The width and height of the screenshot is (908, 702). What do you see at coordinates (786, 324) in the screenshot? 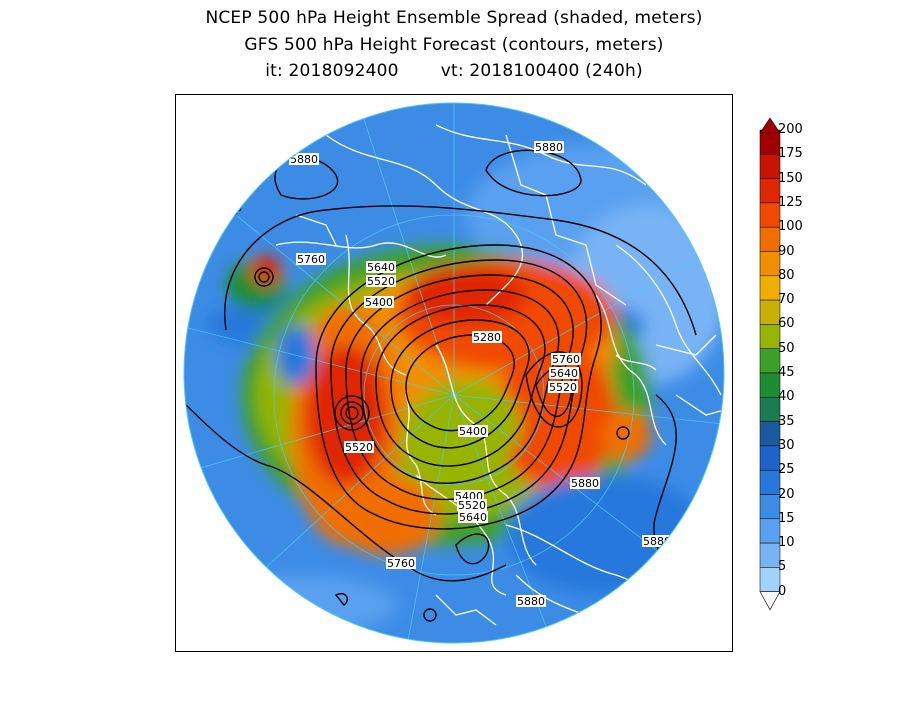
I see `colorbar-level-label: 60` at bounding box center [786, 324].